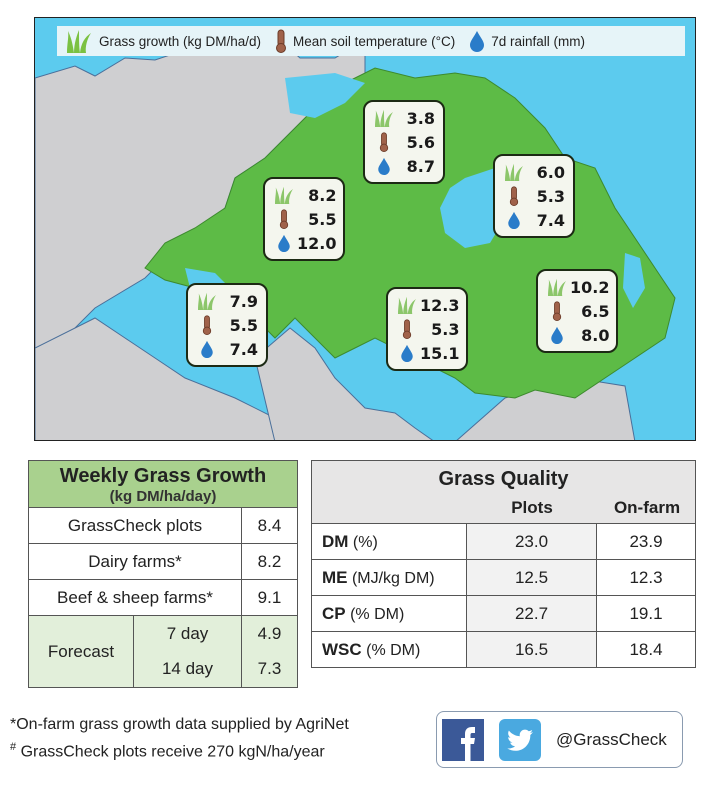 The width and height of the screenshot is (719, 785). What do you see at coordinates (595, 311) in the screenshot?
I see `station-temp-value: 6.5` at bounding box center [595, 311].